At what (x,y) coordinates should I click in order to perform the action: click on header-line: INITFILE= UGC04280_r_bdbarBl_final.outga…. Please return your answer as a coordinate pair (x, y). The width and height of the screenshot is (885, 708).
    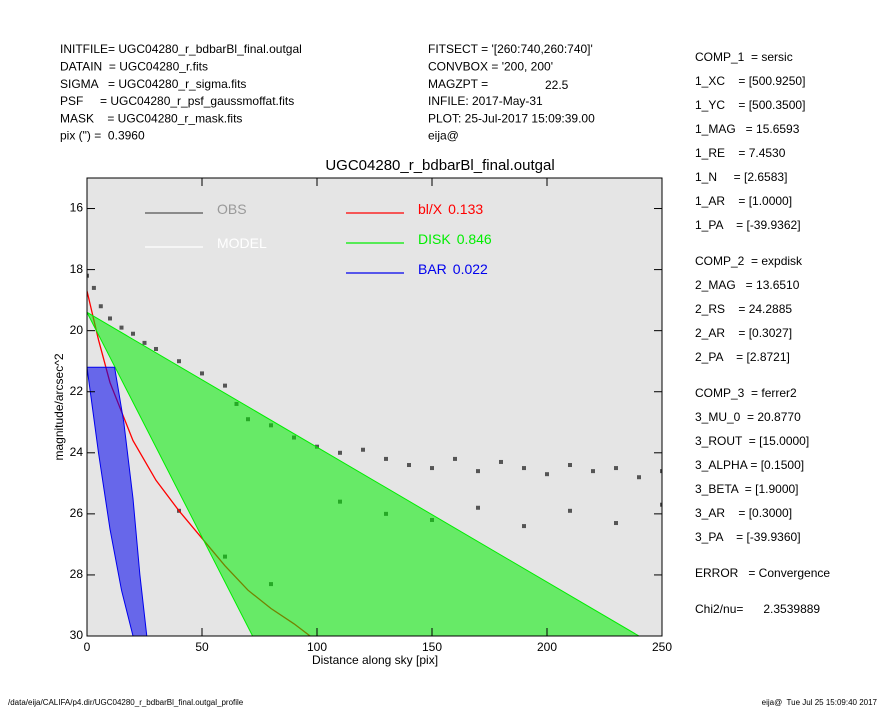
    Looking at the image, I should click on (181, 49).